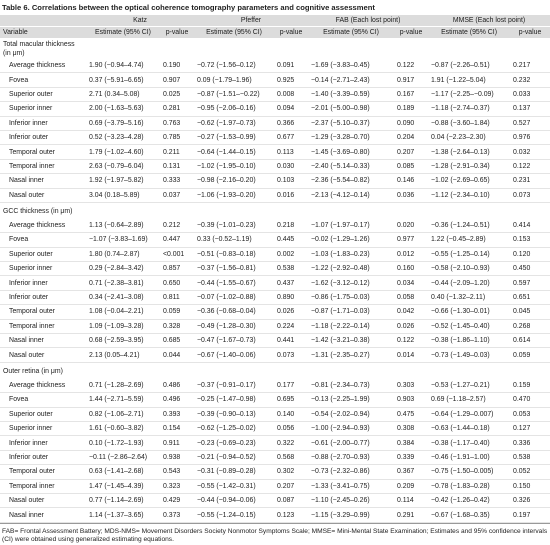 The width and height of the screenshot is (550, 545). I want to click on cell: −0.88 (−3.60–1.84), so click(469, 123).